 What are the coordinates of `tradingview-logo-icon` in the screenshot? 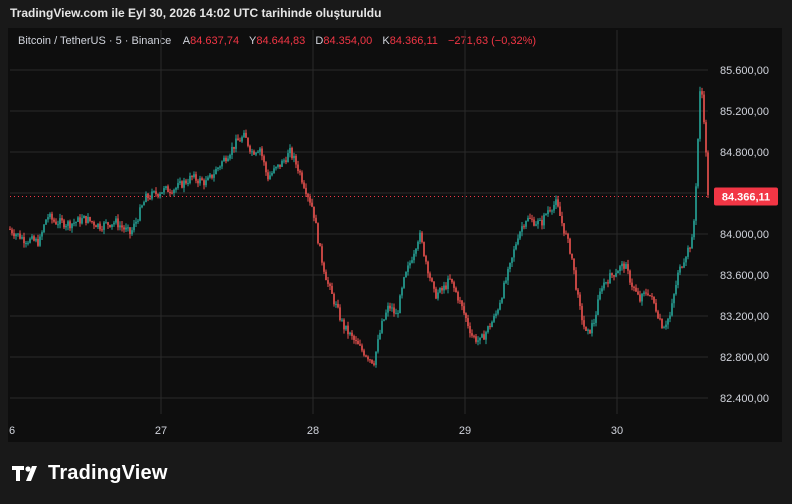 It's located at (24, 473).